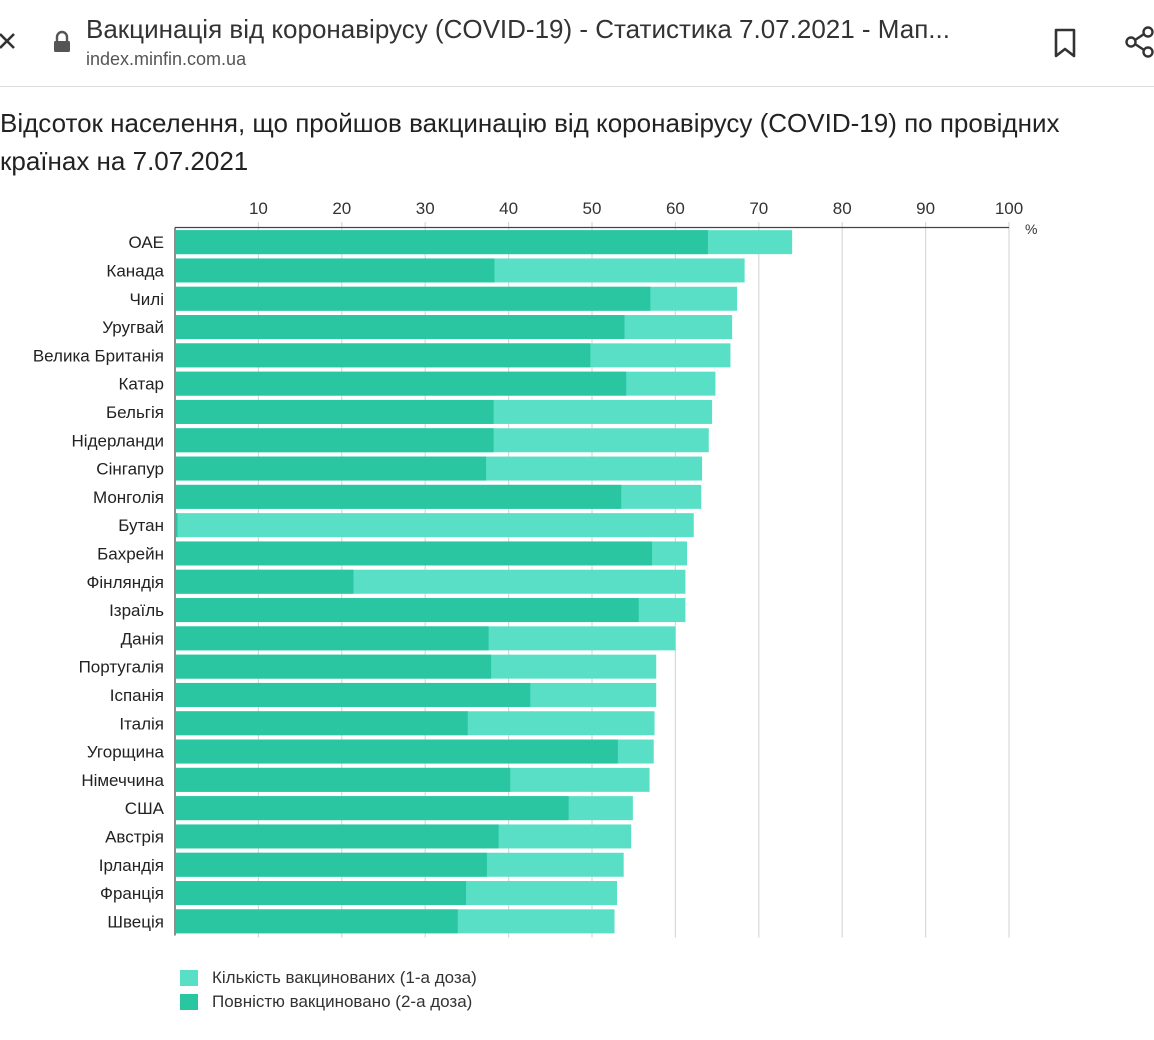 The image size is (1154, 1040). I want to click on y-tick-label: Сінгапур, so click(130, 469).